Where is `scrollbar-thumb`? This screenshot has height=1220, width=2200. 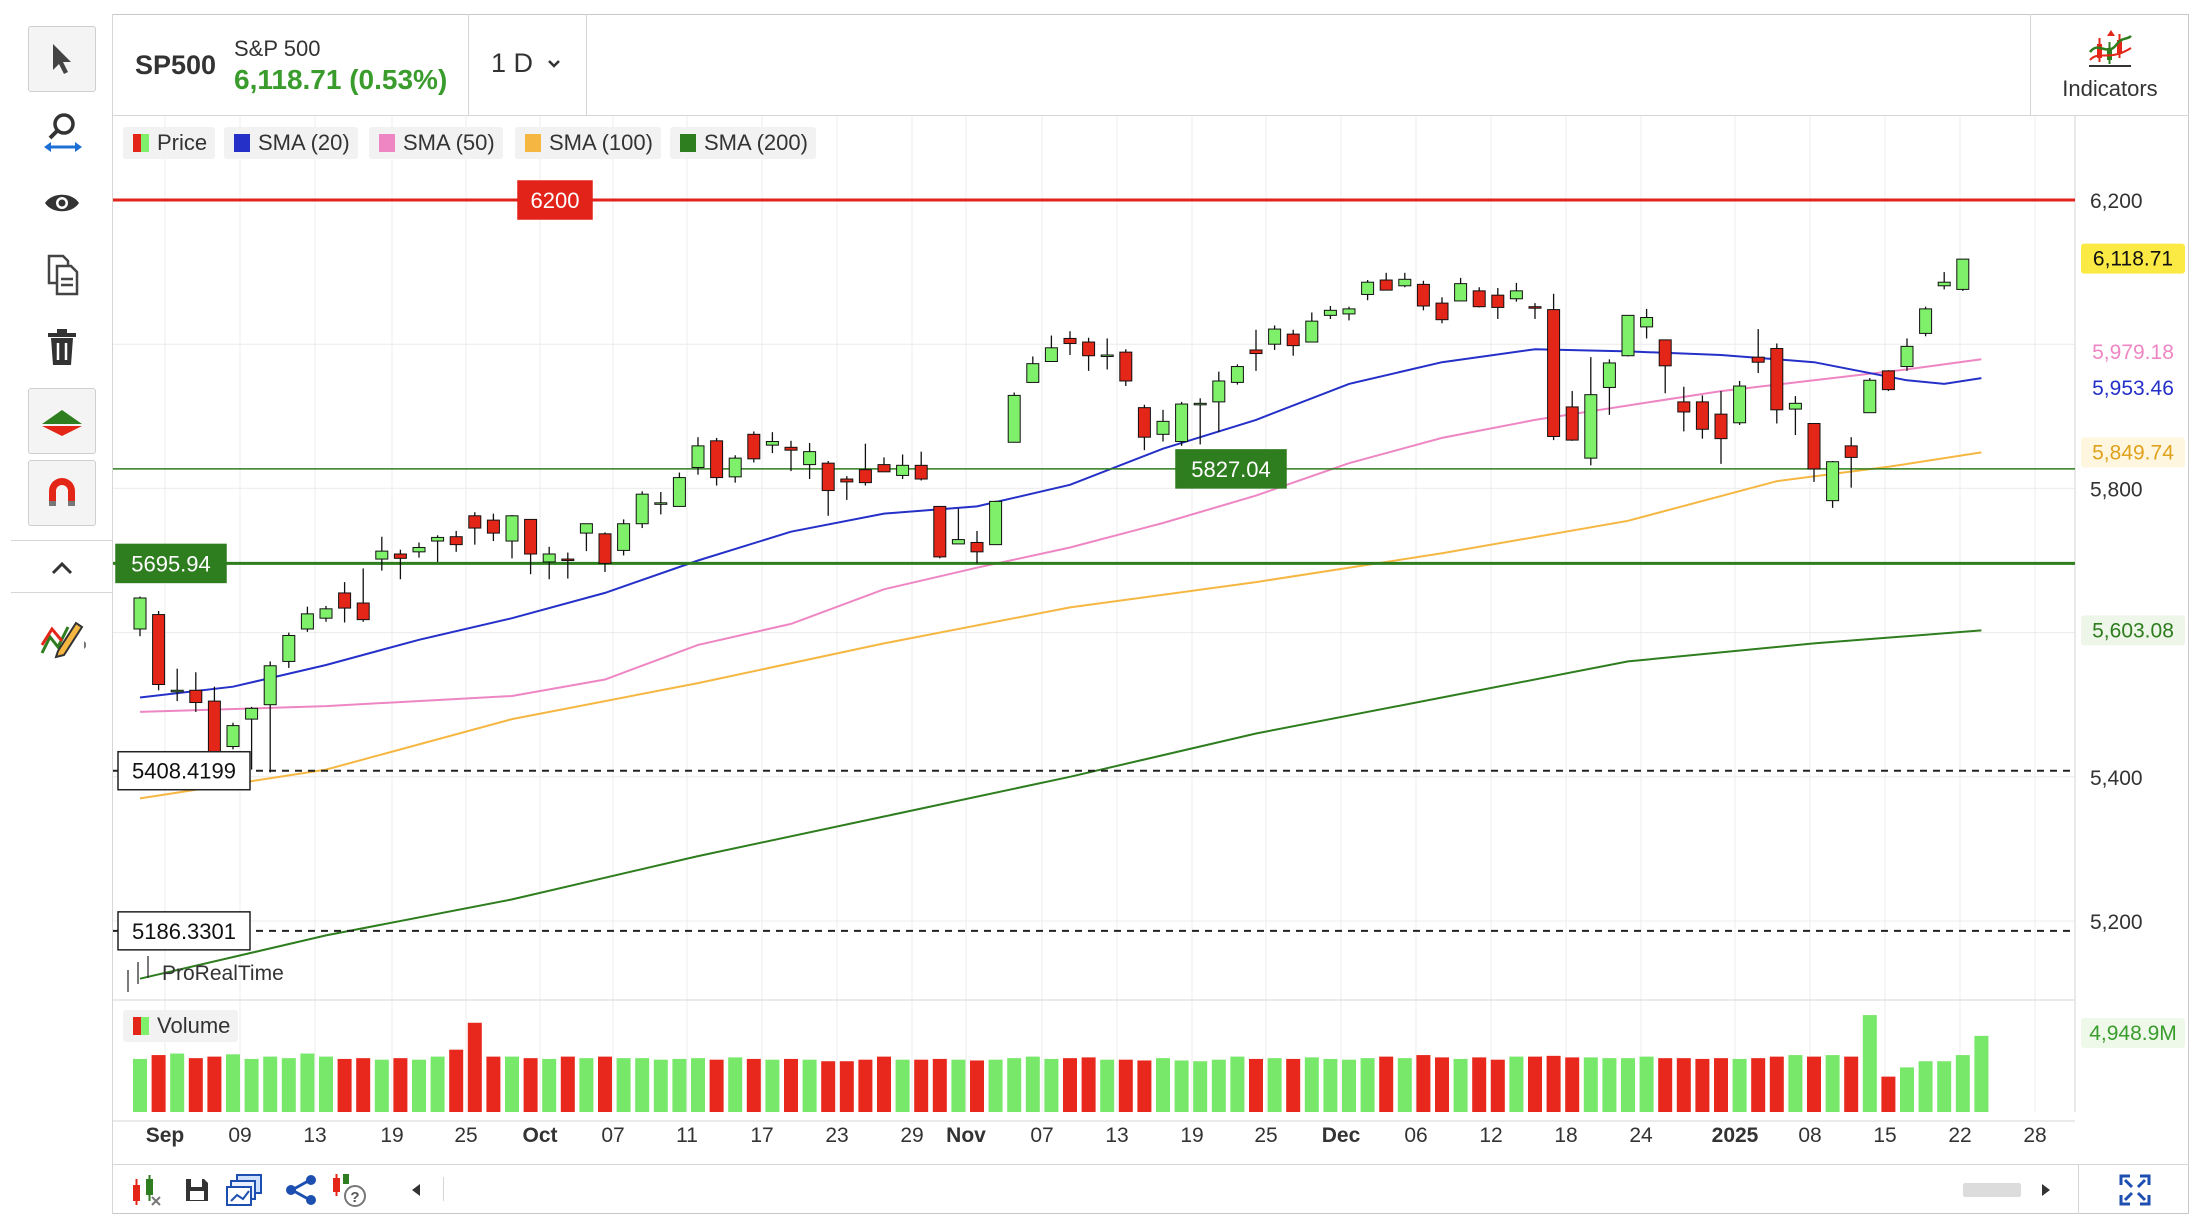
scrollbar-thumb is located at coordinates (1992, 1190).